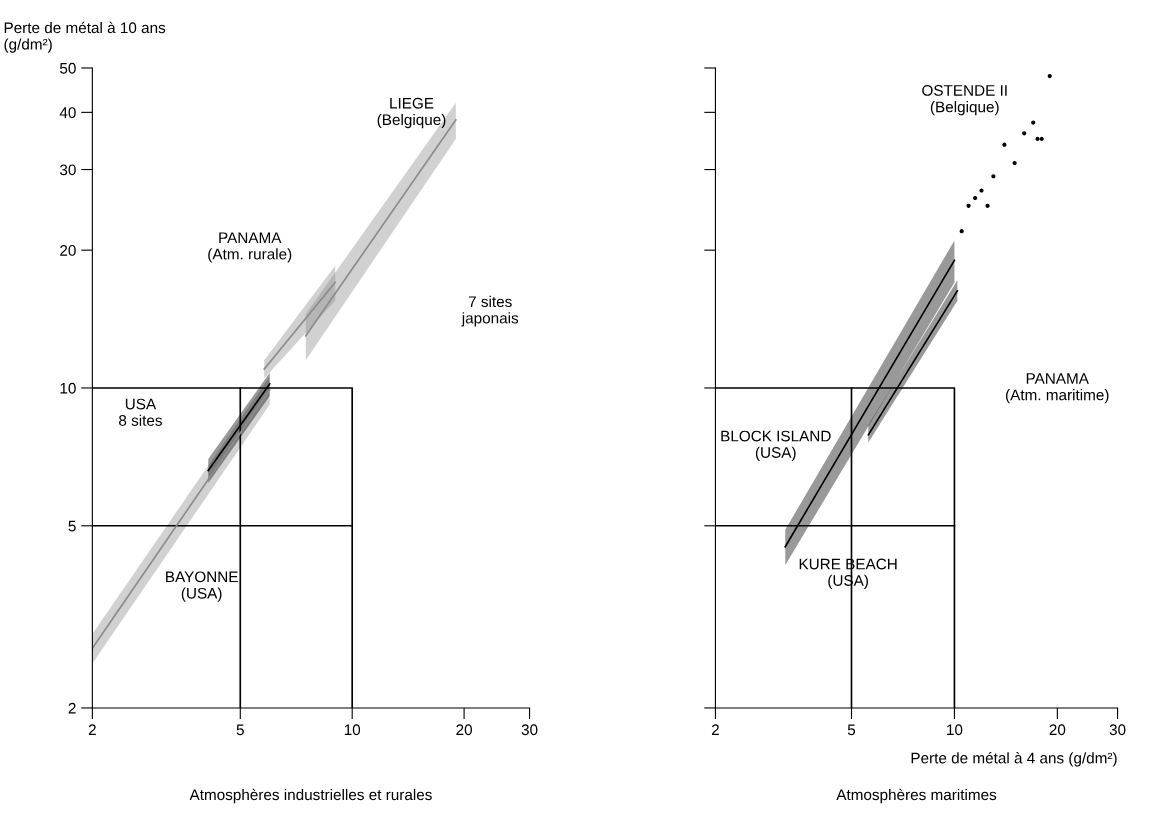  Describe the element at coordinates (68, 68) in the screenshot. I see `y-tick-label: 50` at that location.